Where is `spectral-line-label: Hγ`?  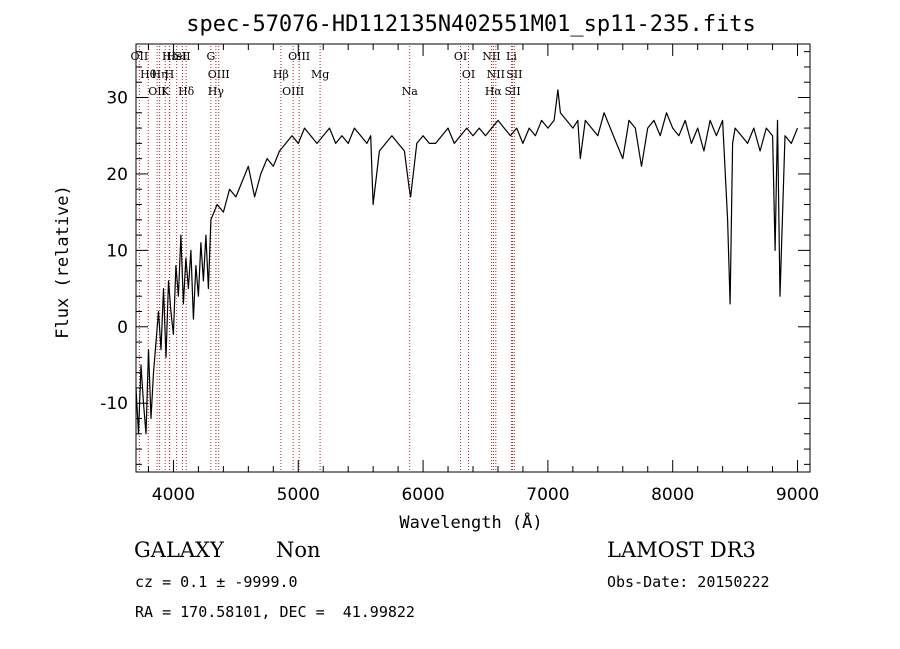
spectral-line-label: Hγ is located at coordinates (216, 91).